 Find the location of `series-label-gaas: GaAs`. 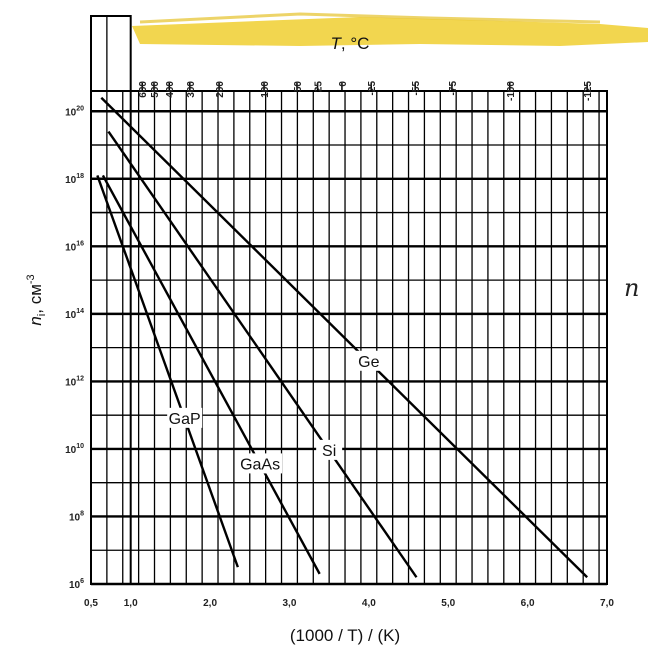

series-label-gaas: GaAs is located at coordinates (260, 464).